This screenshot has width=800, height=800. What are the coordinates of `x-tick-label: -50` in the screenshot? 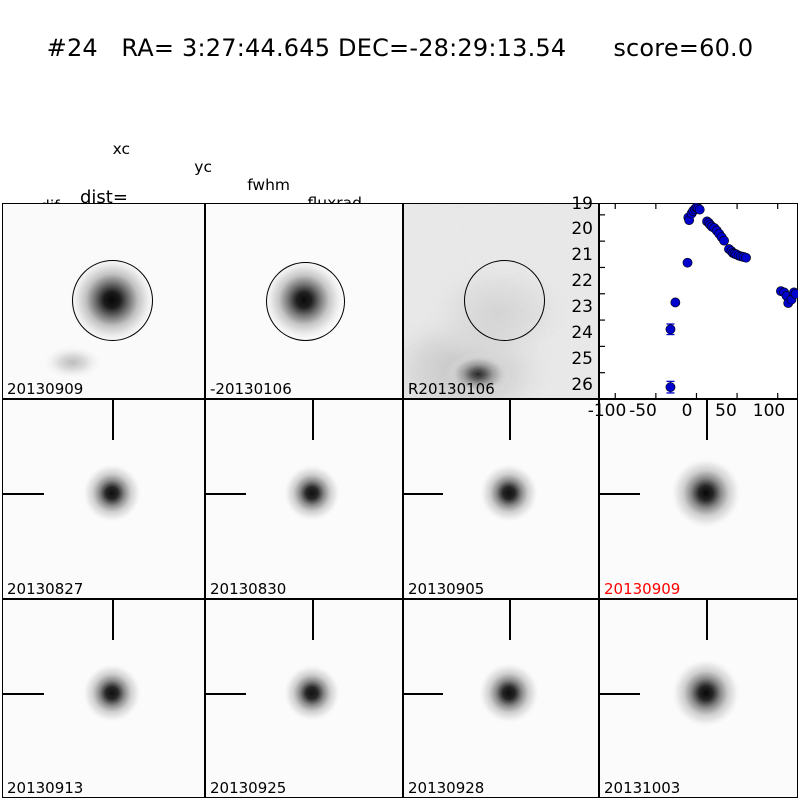 It's located at (643, 411).